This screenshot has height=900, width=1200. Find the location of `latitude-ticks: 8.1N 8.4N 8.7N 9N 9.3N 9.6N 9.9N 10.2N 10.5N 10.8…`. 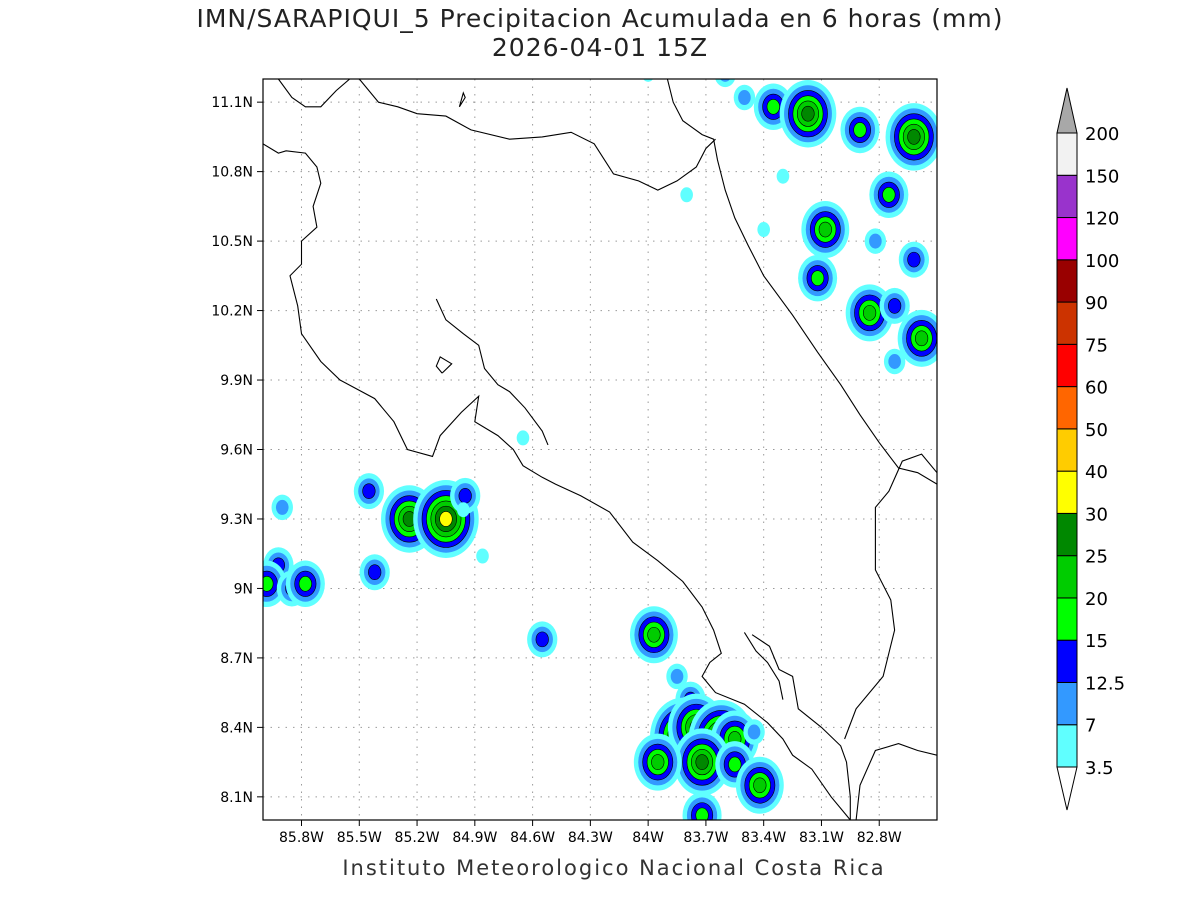

latitude-ticks: 8.1N 8.4N 8.7N 9N 9.3N 9.6N 9.9N 10.2N 10.5N 10.8… is located at coordinates (237, 450).